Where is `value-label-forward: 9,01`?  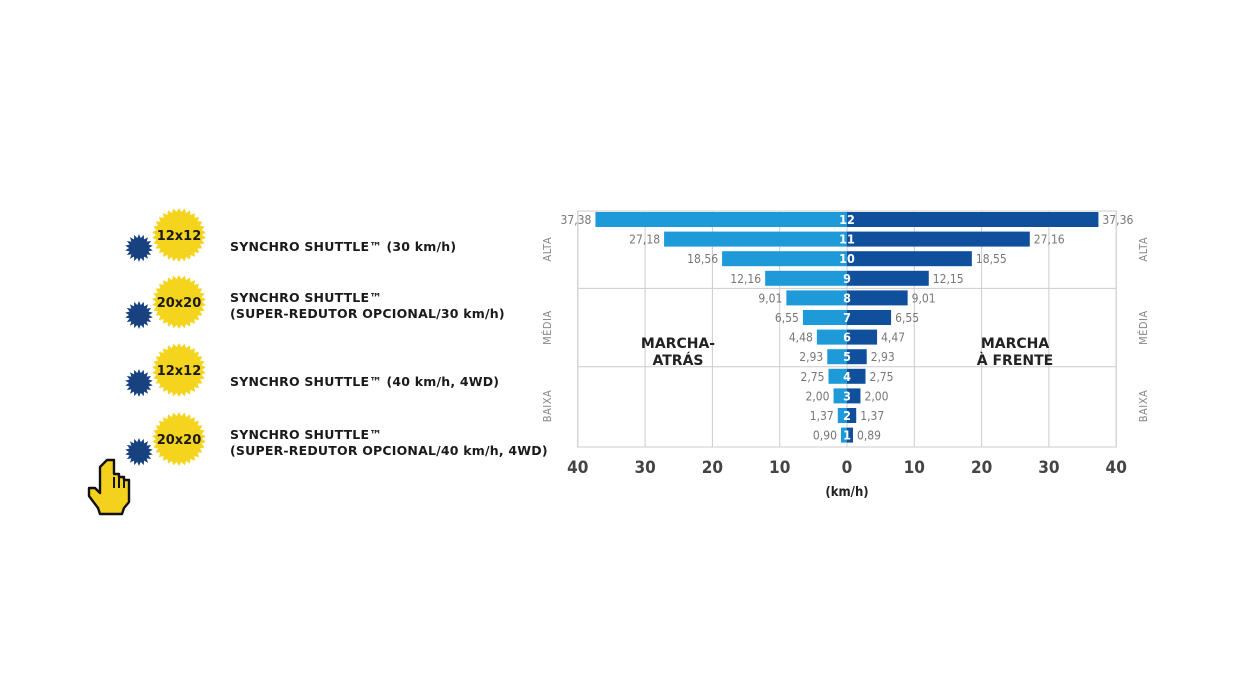 value-label-forward: 9,01 is located at coordinates (924, 298).